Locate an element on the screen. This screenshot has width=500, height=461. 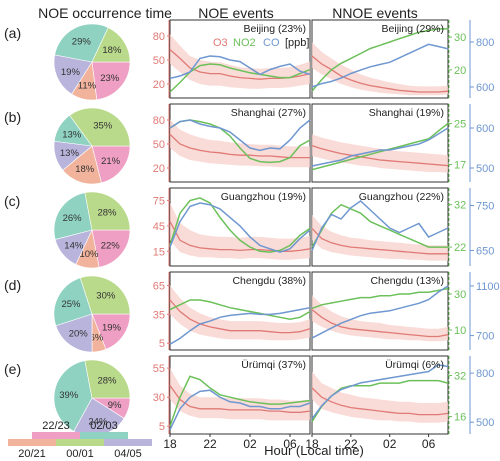
nnoe-events-title: NNOE events is located at coordinates (375, 13).